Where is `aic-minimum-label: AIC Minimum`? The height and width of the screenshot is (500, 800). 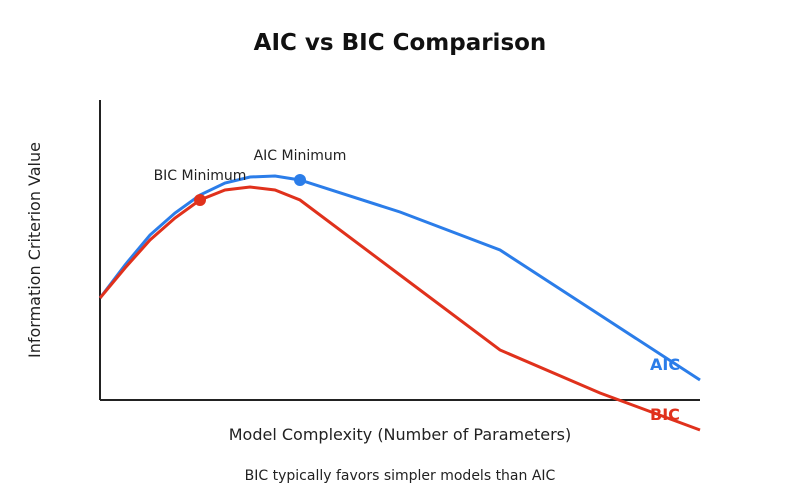 aic-minimum-label: AIC Minimum is located at coordinates (300, 156).